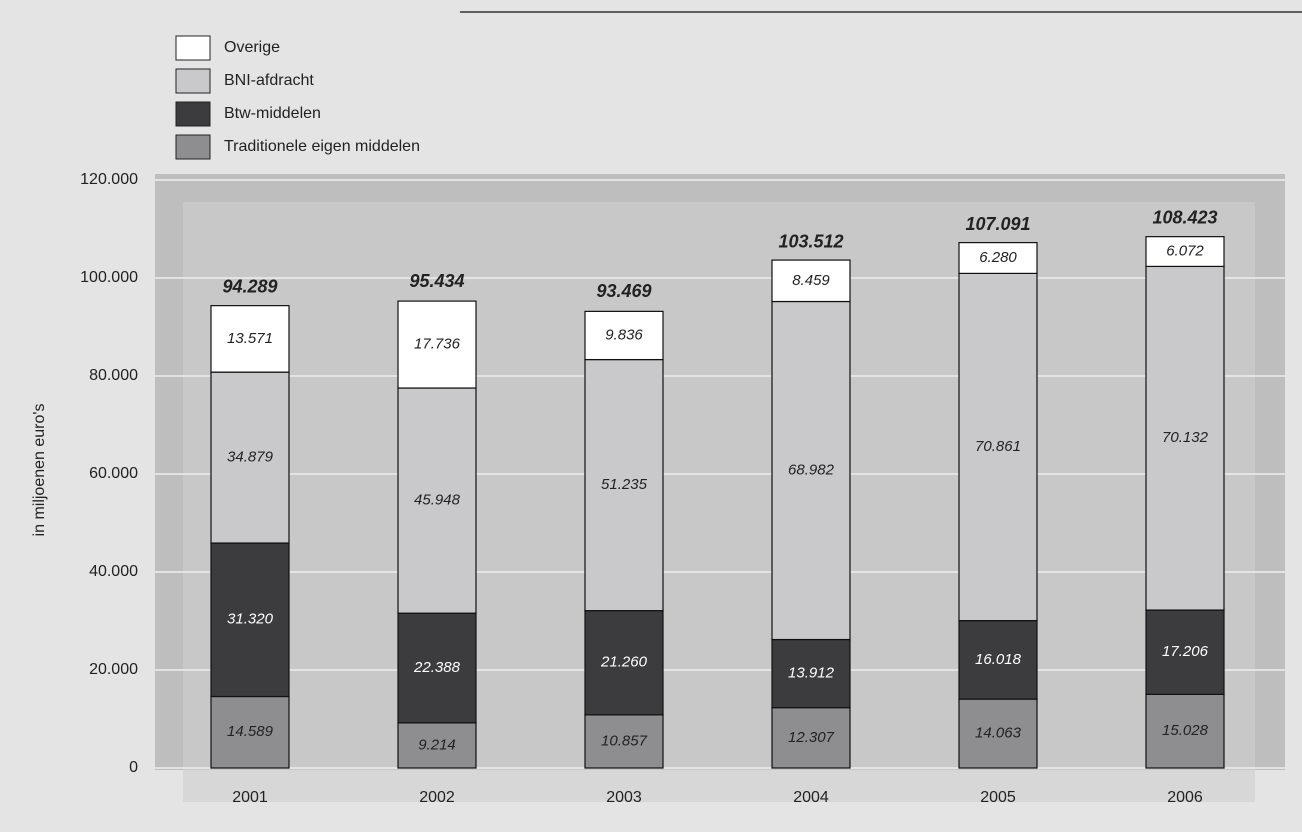 The height and width of the screenshot is (832, 1302). I want to click on value-label: 13.912, so click(811, 673).